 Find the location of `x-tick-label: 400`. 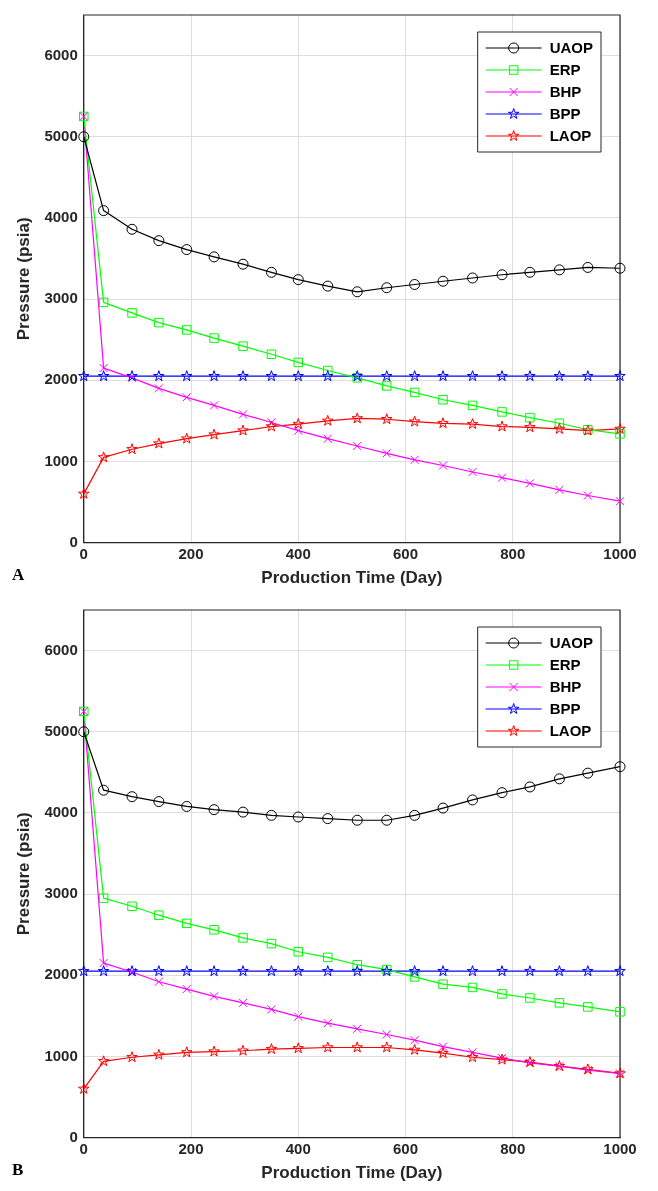

x-tick-label: 400 is located at coordinates (298, 553).